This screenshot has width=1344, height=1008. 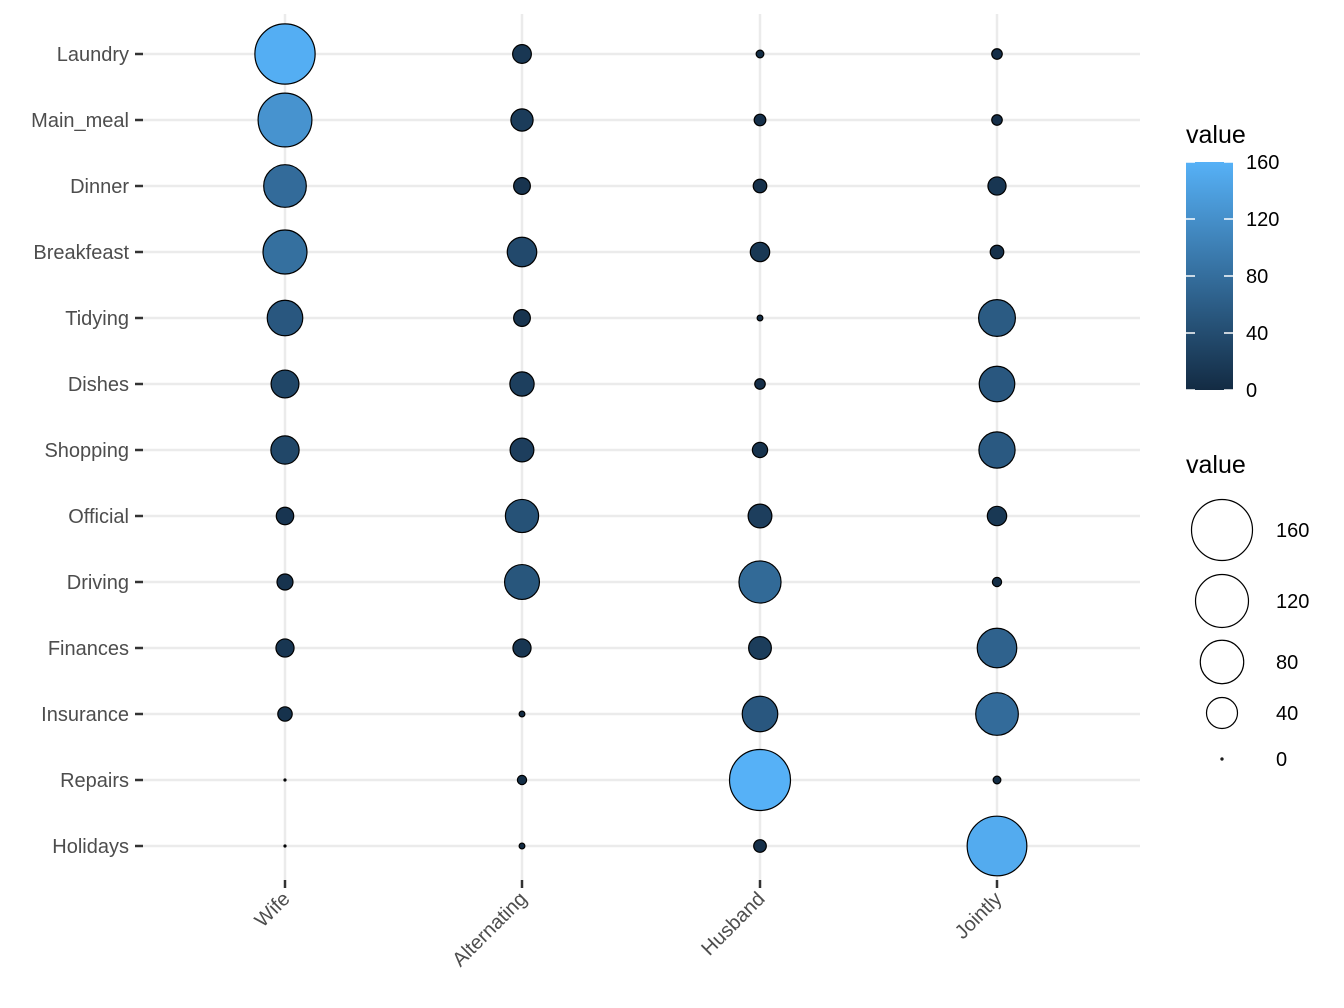 What do you see at coordinates (93, 55) in the screenshot?
I see `y-tick-label: Laundry` at bounding box center [93, 55].